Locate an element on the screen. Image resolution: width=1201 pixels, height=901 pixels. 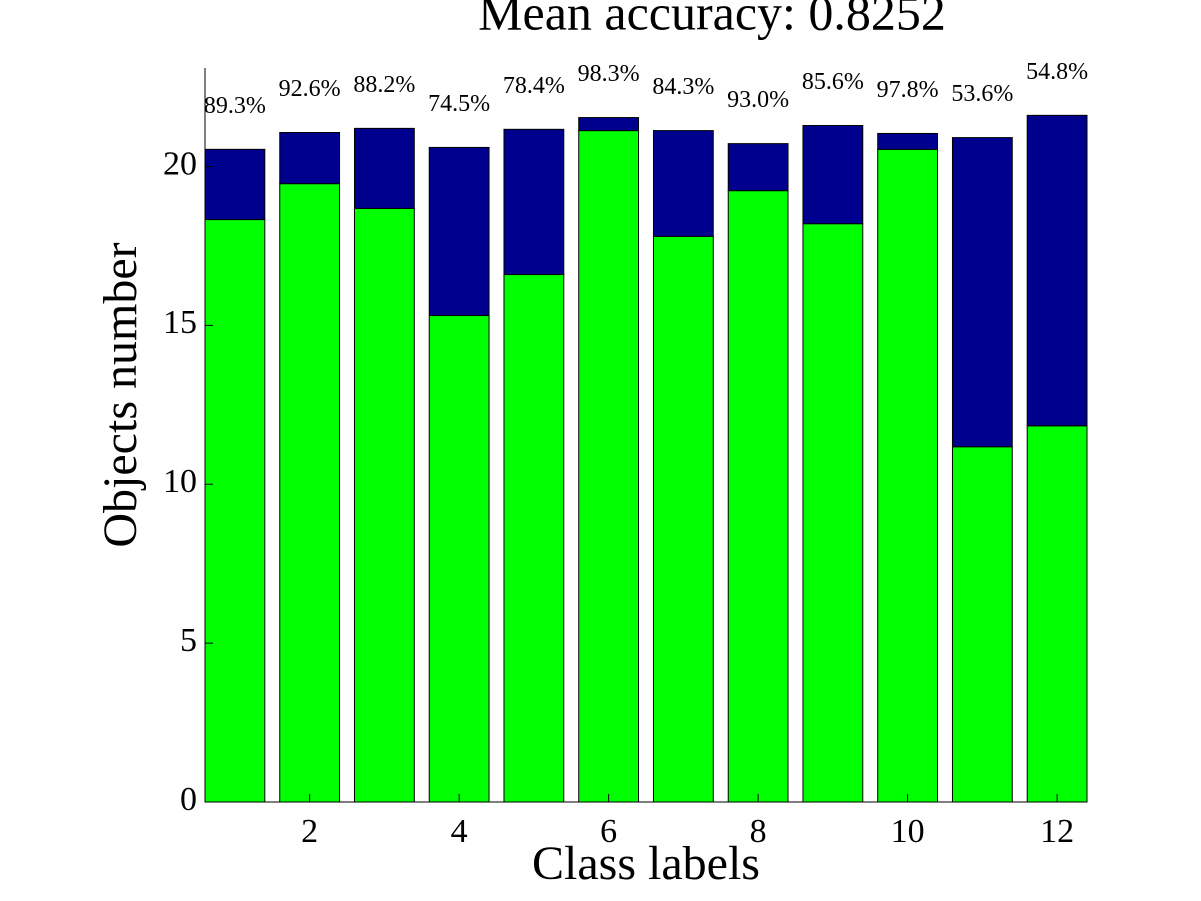
chart-title: Mean accuracy: 0.8252 is located at coordinates (712, 20).